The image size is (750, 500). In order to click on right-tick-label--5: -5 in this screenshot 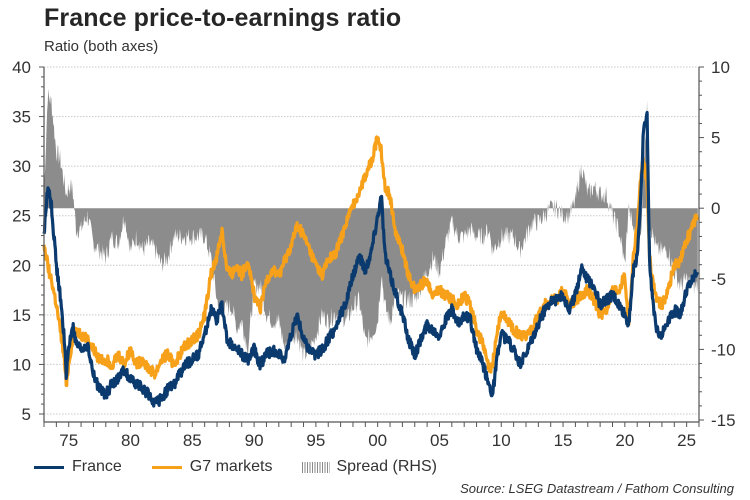, I will do `click(718, 279)`.